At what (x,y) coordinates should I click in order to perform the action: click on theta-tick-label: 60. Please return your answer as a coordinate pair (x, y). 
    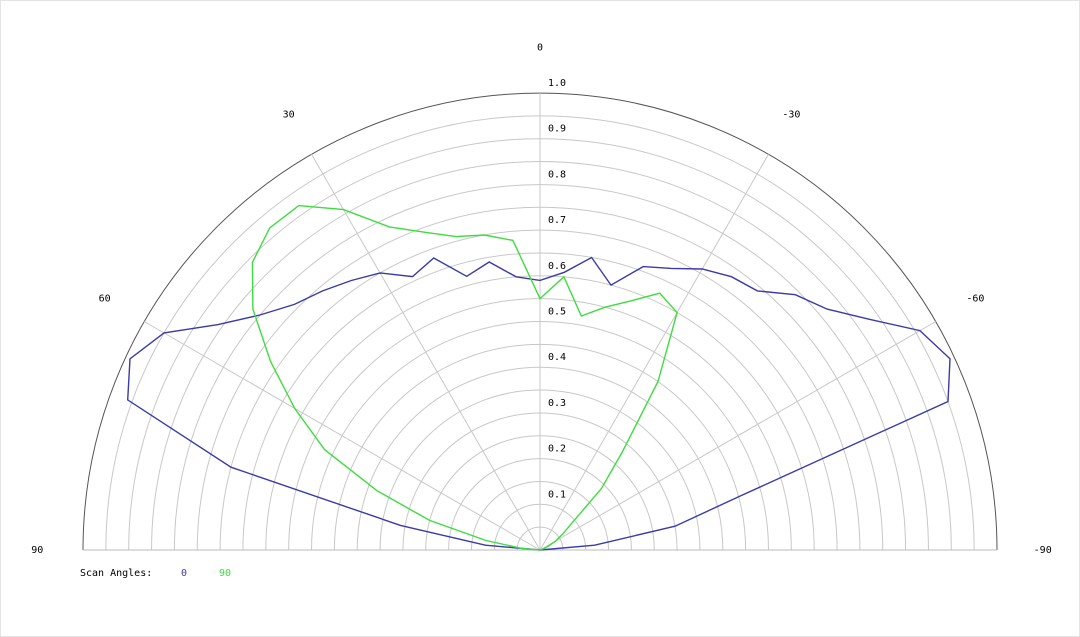
    Looking at the image, I should click on (105, 299).